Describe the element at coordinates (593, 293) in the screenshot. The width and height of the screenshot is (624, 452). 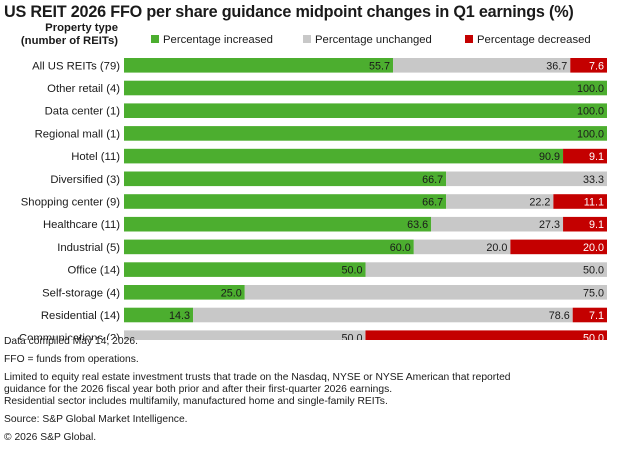
I see `data-label-unchanged: 75.0` at that location.